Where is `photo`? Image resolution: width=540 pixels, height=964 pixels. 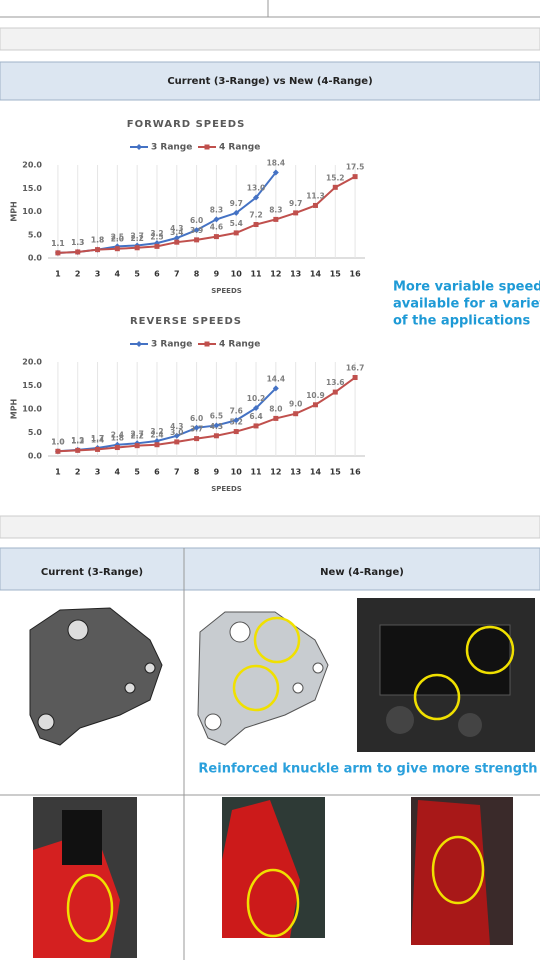
photo is located at coordinates (462, 871).